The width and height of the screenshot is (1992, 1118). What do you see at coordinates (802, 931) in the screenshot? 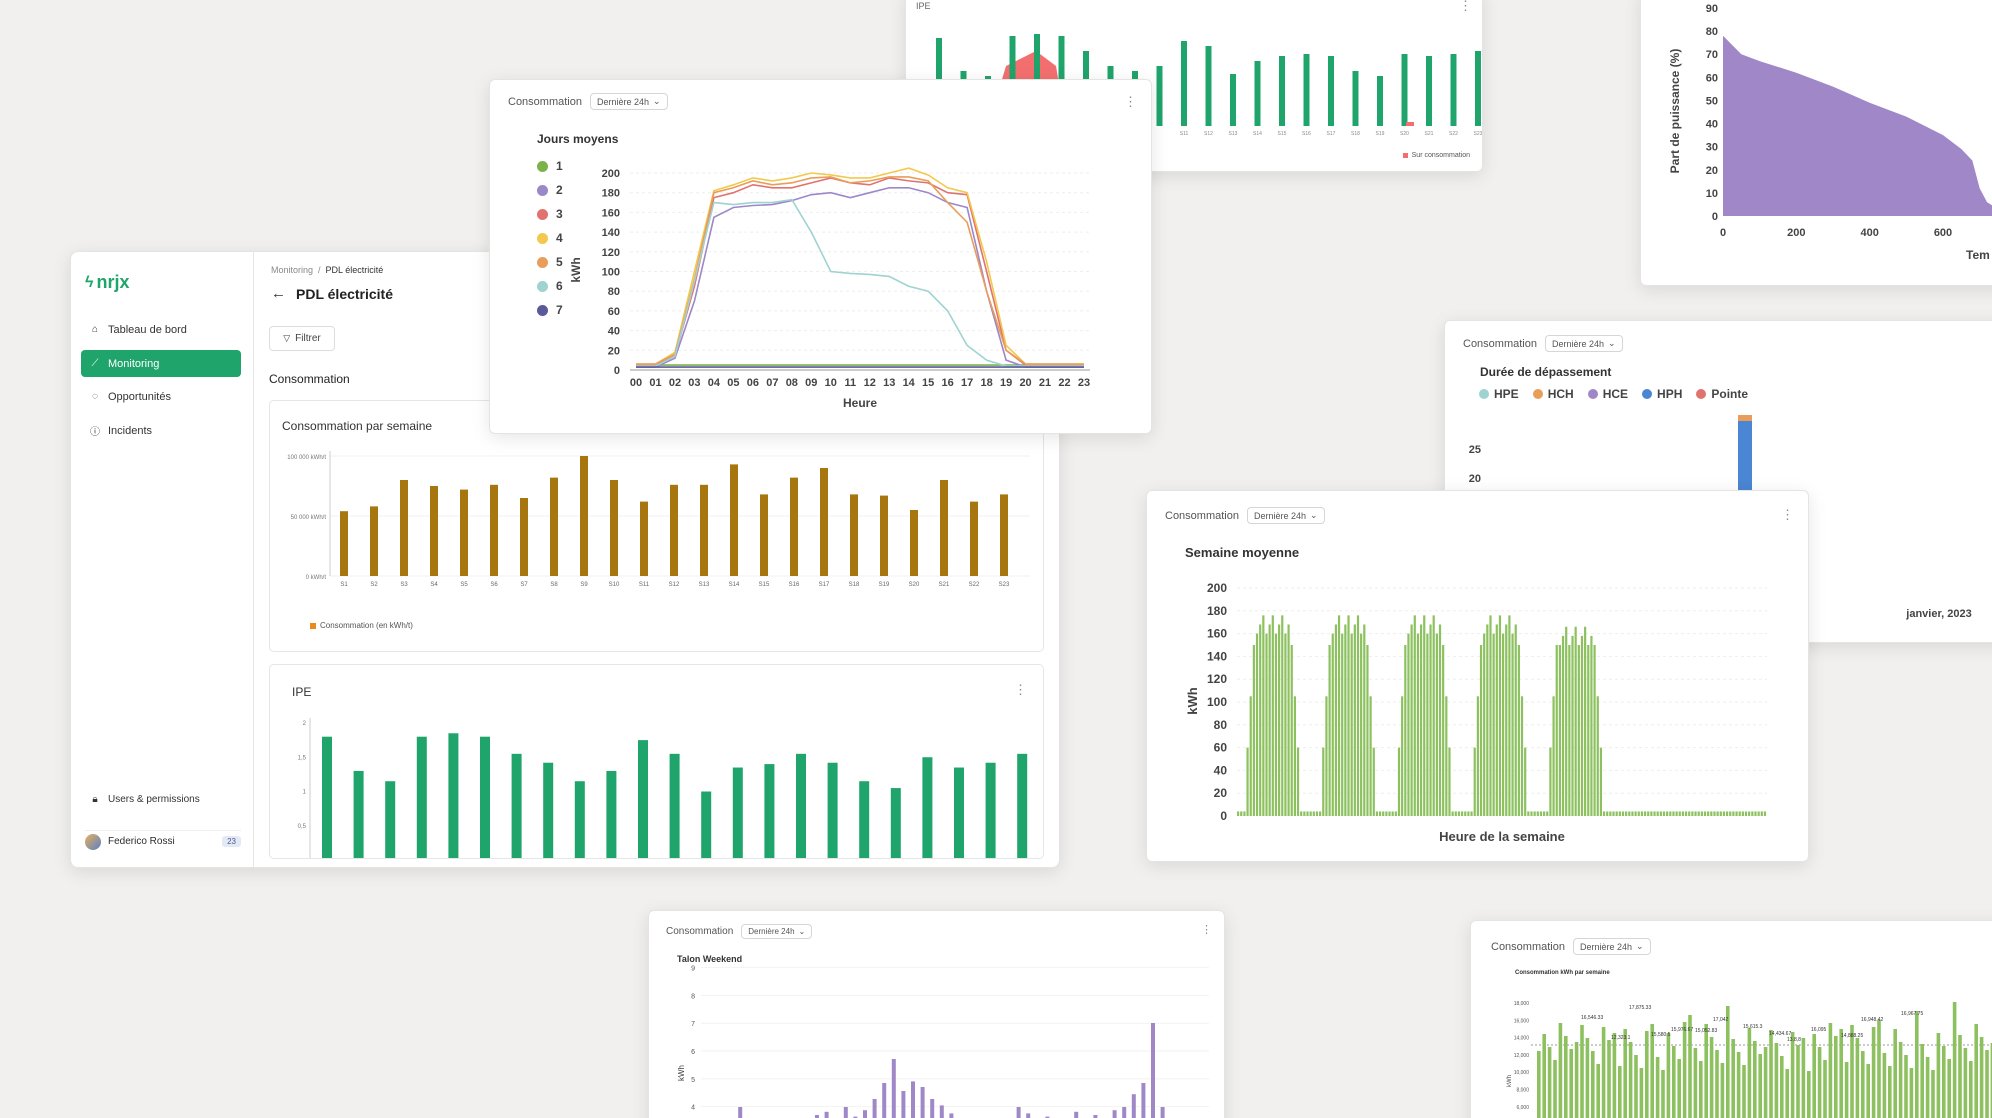
I see `chevron-down-icon: ⌄` at bounding box center [802, 931].